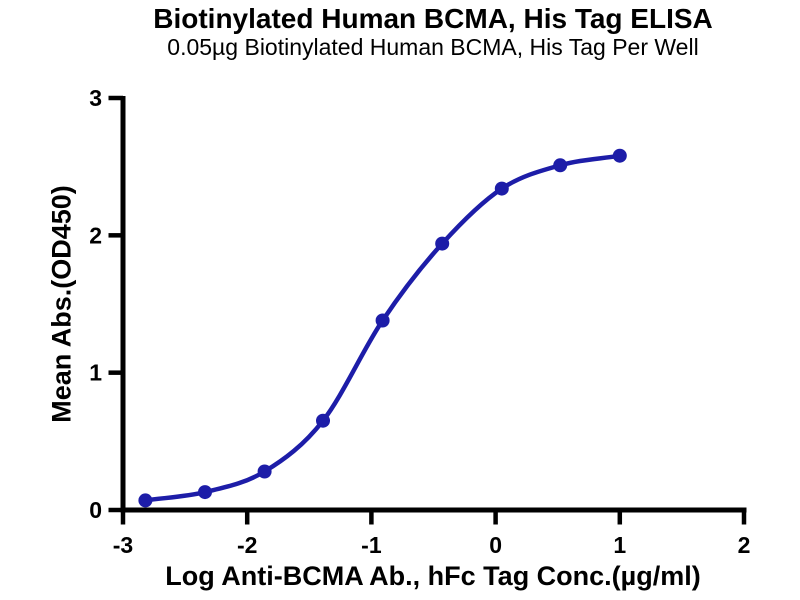 This screenshot has height=600, width=800. Describe the element at coordinates (495, 545) in the screenshot. I see `x-tick-label: 0` at that location.